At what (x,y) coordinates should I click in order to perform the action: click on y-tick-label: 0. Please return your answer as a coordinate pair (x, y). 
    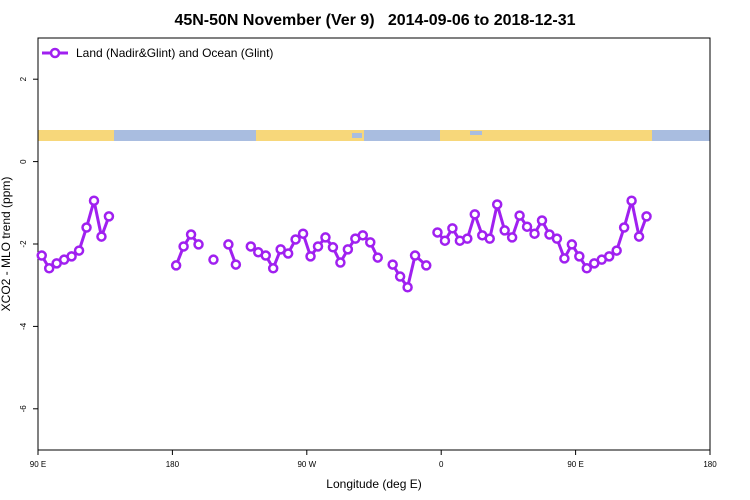
    Looking at the image, I should click on (23, 161).